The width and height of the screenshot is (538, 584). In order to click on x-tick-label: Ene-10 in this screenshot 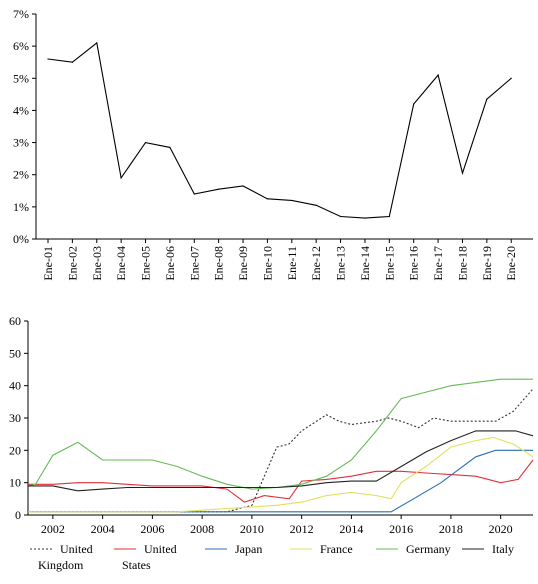, I will do `click(267, 263)`.